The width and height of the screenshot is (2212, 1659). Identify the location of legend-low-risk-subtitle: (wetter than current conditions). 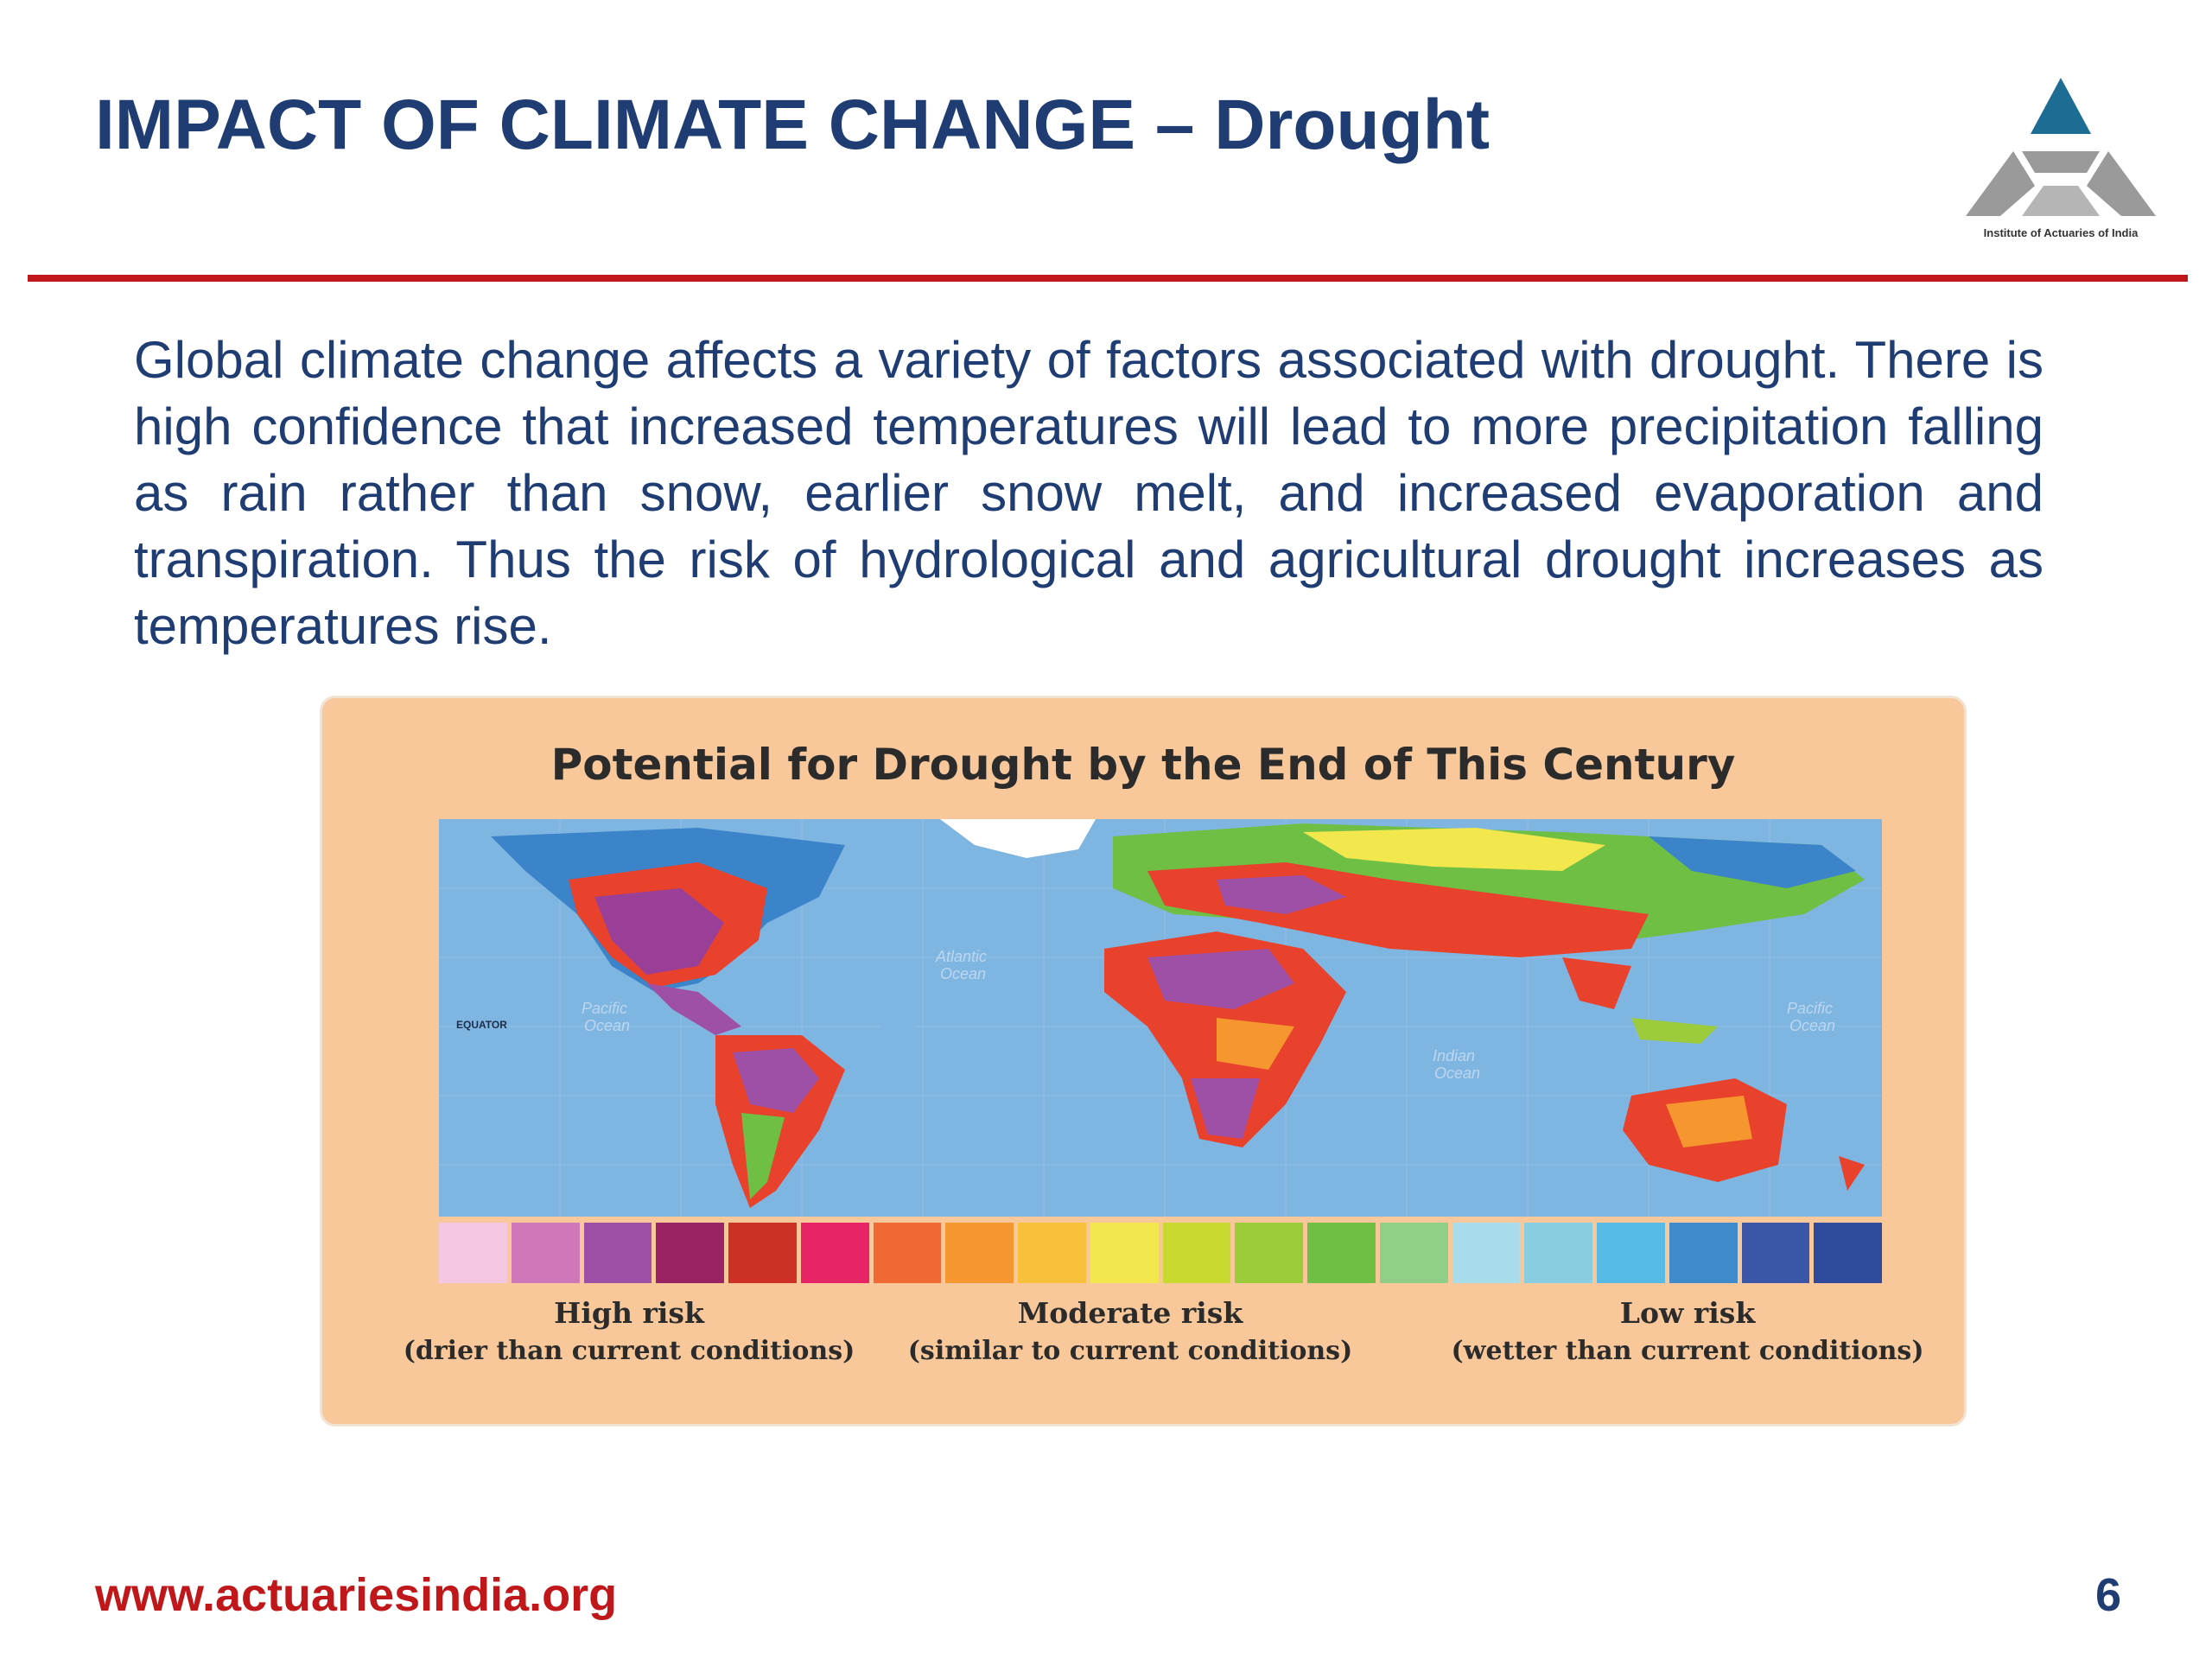
(1687, 1351).